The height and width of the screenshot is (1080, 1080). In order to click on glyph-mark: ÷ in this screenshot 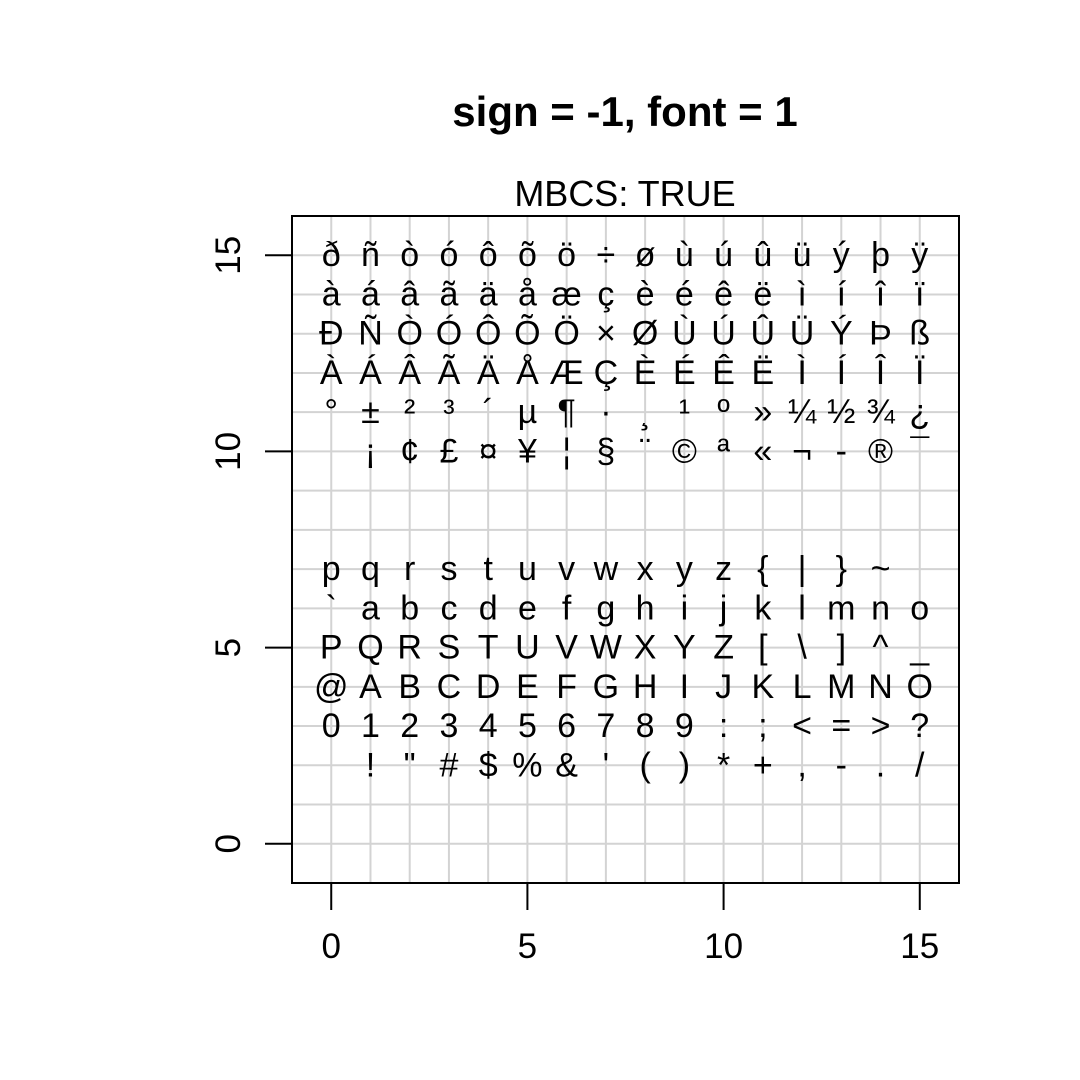, I will do `click(606, 255)`.